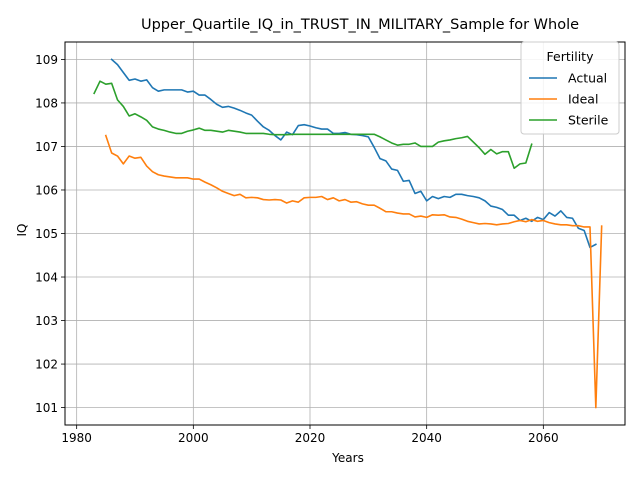 This screenshot has width=640, height=480. Describe the element at coordinates (583, 99) in the screenshot. I see `legend-label-ideal: Ideal` at that location.